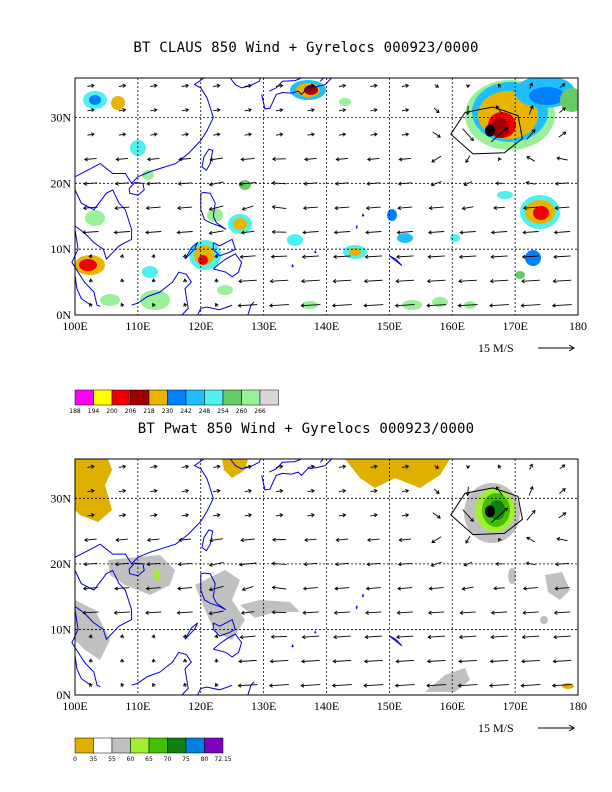 The image size is (612, 792). What do you see at coordinates (389, 706) in the screenshot?
I see `lon-tick-label: 150E` at bounding box center [389, 706].